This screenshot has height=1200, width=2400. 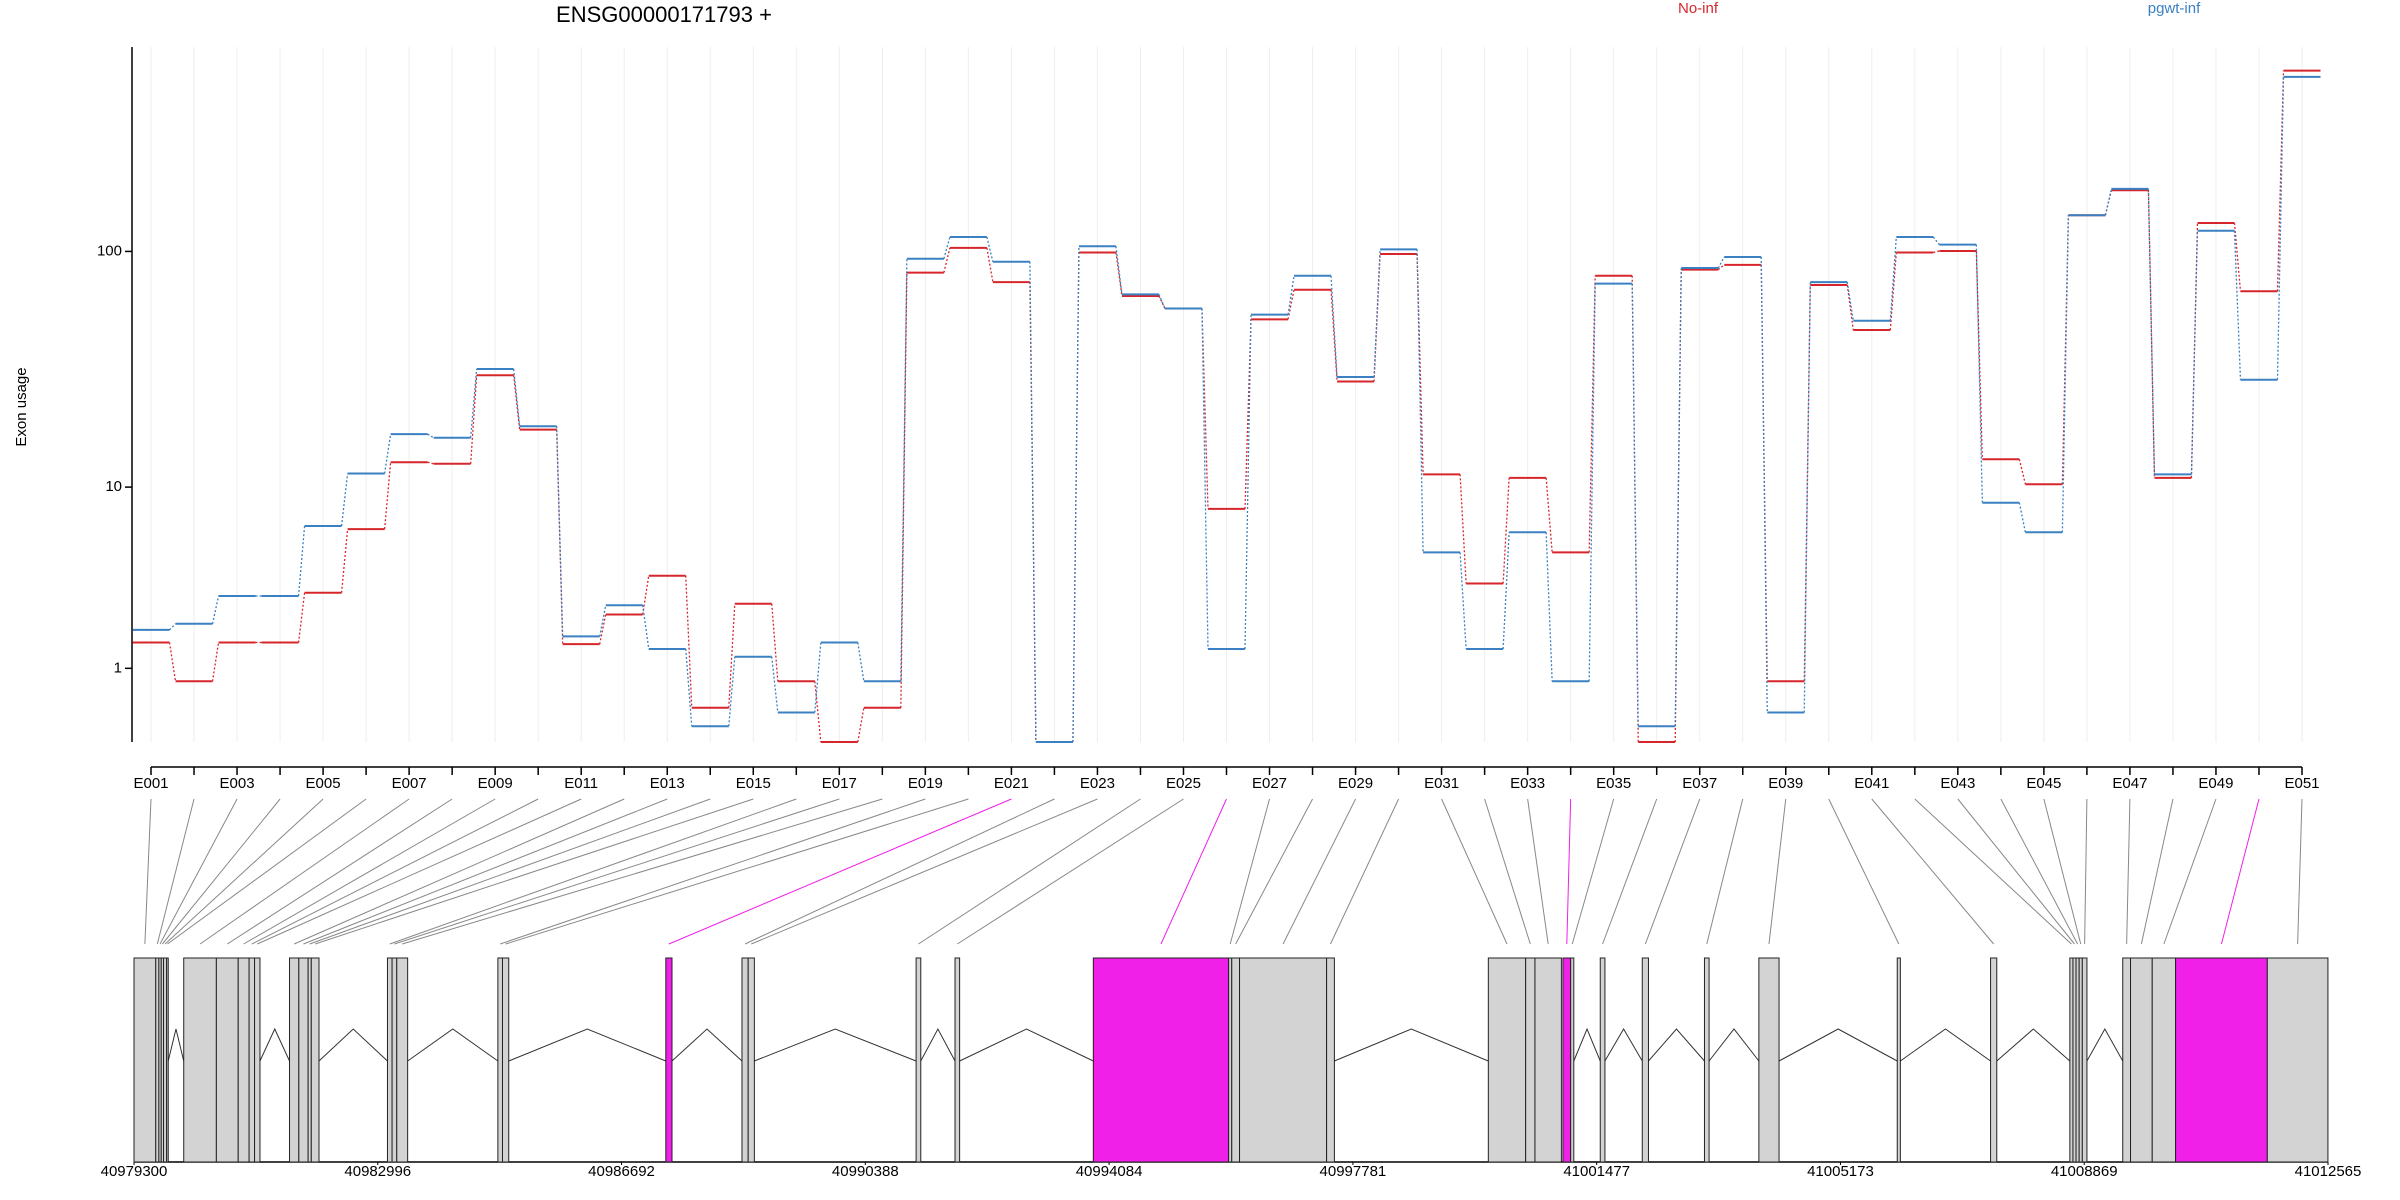 I want to click on x-tick-label: E043, so click(x=1957, y=783).